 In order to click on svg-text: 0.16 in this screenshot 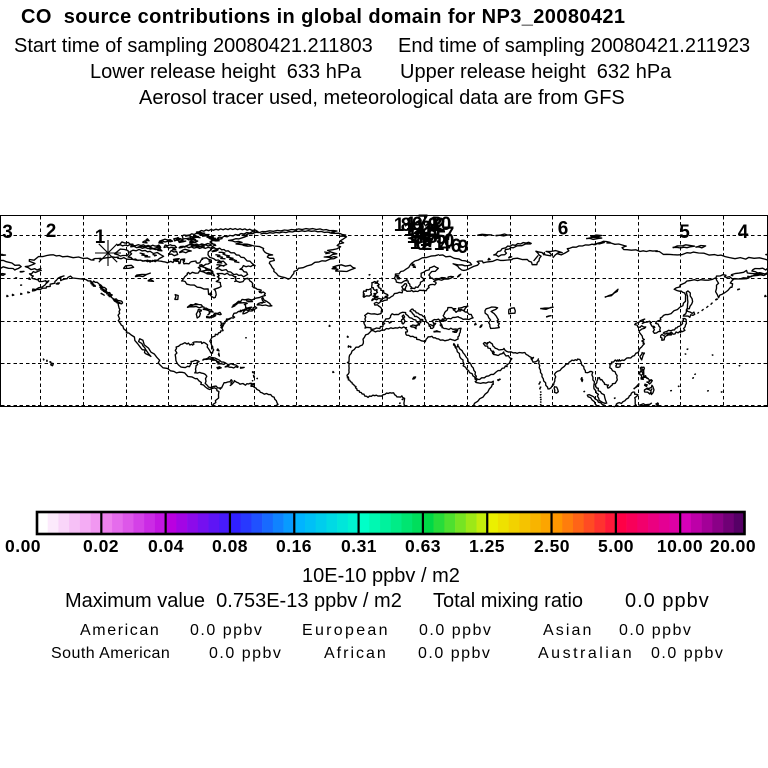, I will do `click(294, 546)`.